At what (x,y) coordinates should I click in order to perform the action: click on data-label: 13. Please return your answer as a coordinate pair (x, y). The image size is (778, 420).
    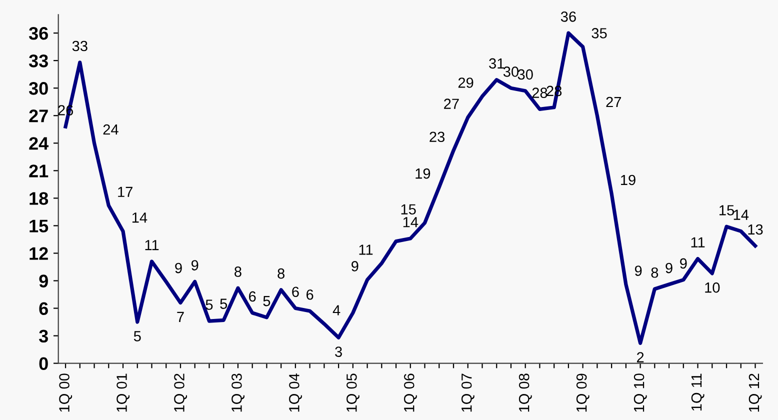
    Looking at the image, I should click on (755, 229).